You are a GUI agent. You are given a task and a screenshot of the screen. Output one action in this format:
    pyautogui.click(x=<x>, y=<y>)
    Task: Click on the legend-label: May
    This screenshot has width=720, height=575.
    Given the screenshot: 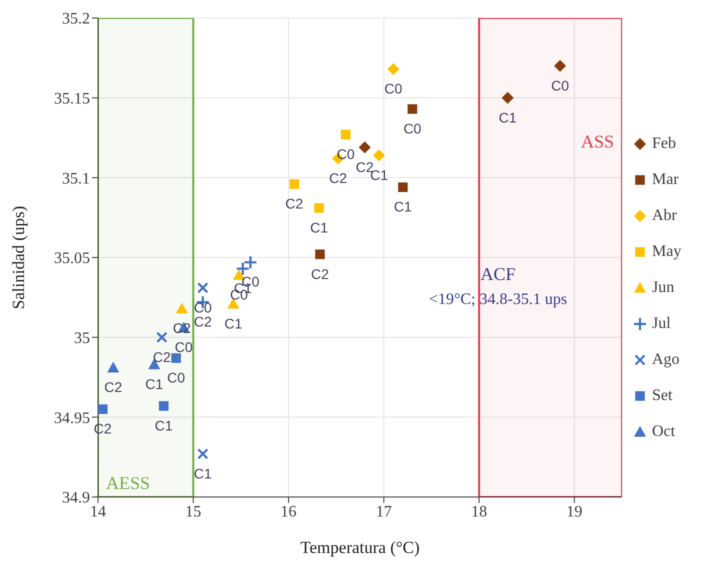 What is the action you would take?
    pyautogui.click(x=667, y=251)
    